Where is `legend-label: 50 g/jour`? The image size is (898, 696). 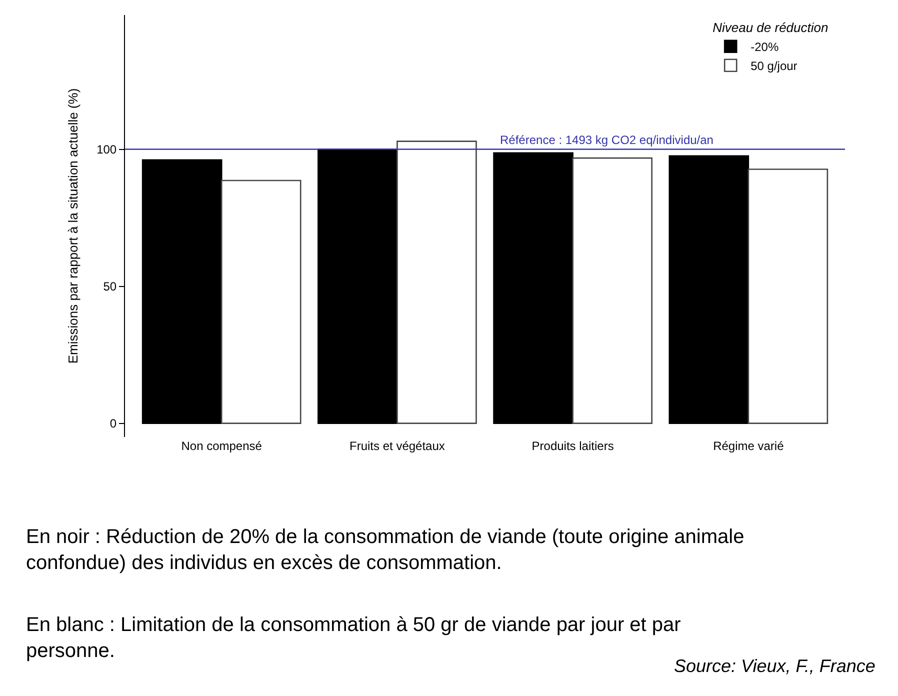
legend-label: 50 g/jour is located at coordinates (774, 66).